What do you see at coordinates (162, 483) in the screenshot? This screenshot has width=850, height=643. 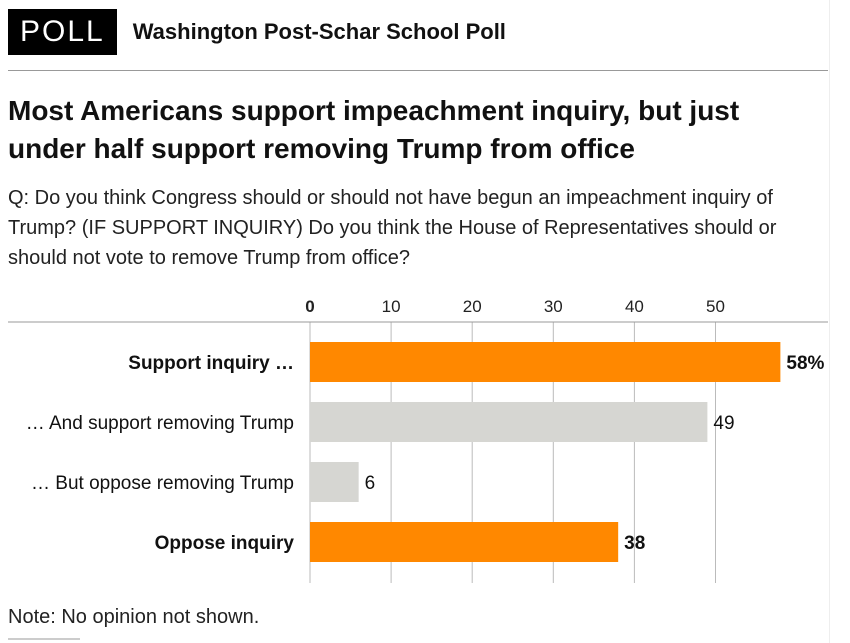 I see `category-label: … But oppose removing Trump` at bounding box center [162, 483].